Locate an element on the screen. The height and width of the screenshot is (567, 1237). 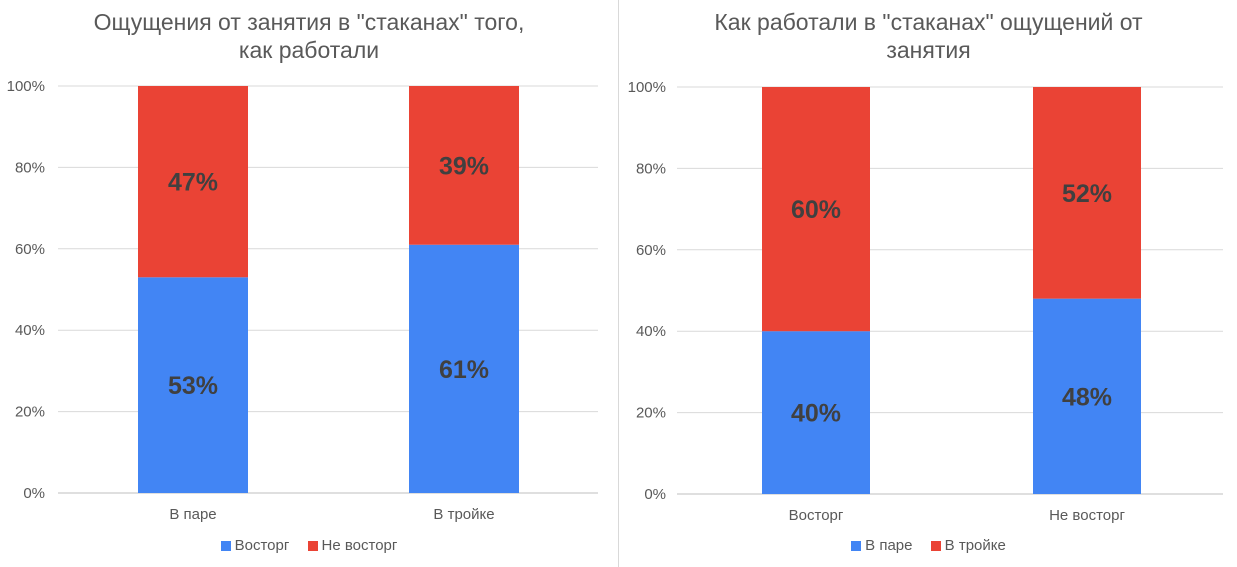
x-tick-label: Восторг is located at coordinates (816, 515).